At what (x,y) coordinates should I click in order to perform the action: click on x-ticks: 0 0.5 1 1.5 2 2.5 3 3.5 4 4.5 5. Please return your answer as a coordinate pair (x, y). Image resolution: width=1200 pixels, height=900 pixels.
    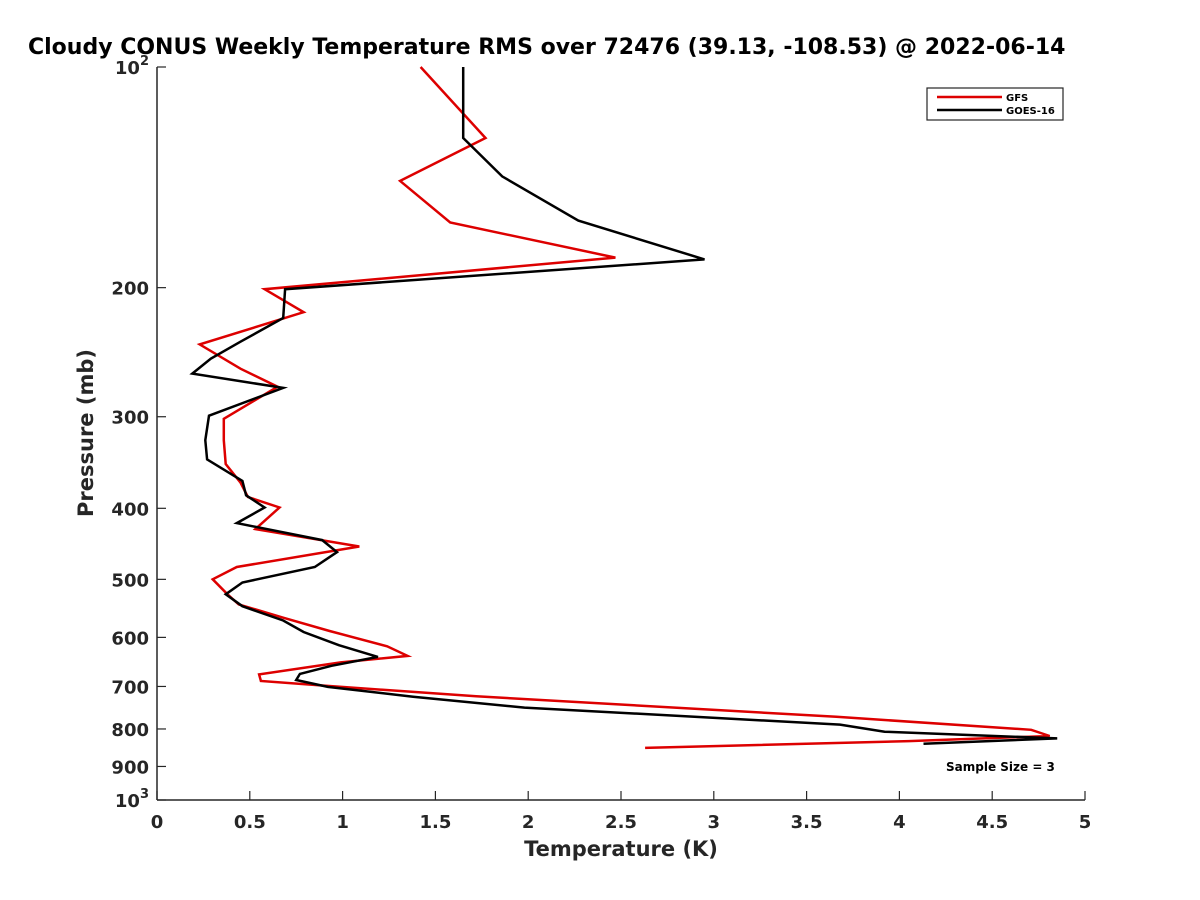
    Looking at the image, I should click on (621, 812).